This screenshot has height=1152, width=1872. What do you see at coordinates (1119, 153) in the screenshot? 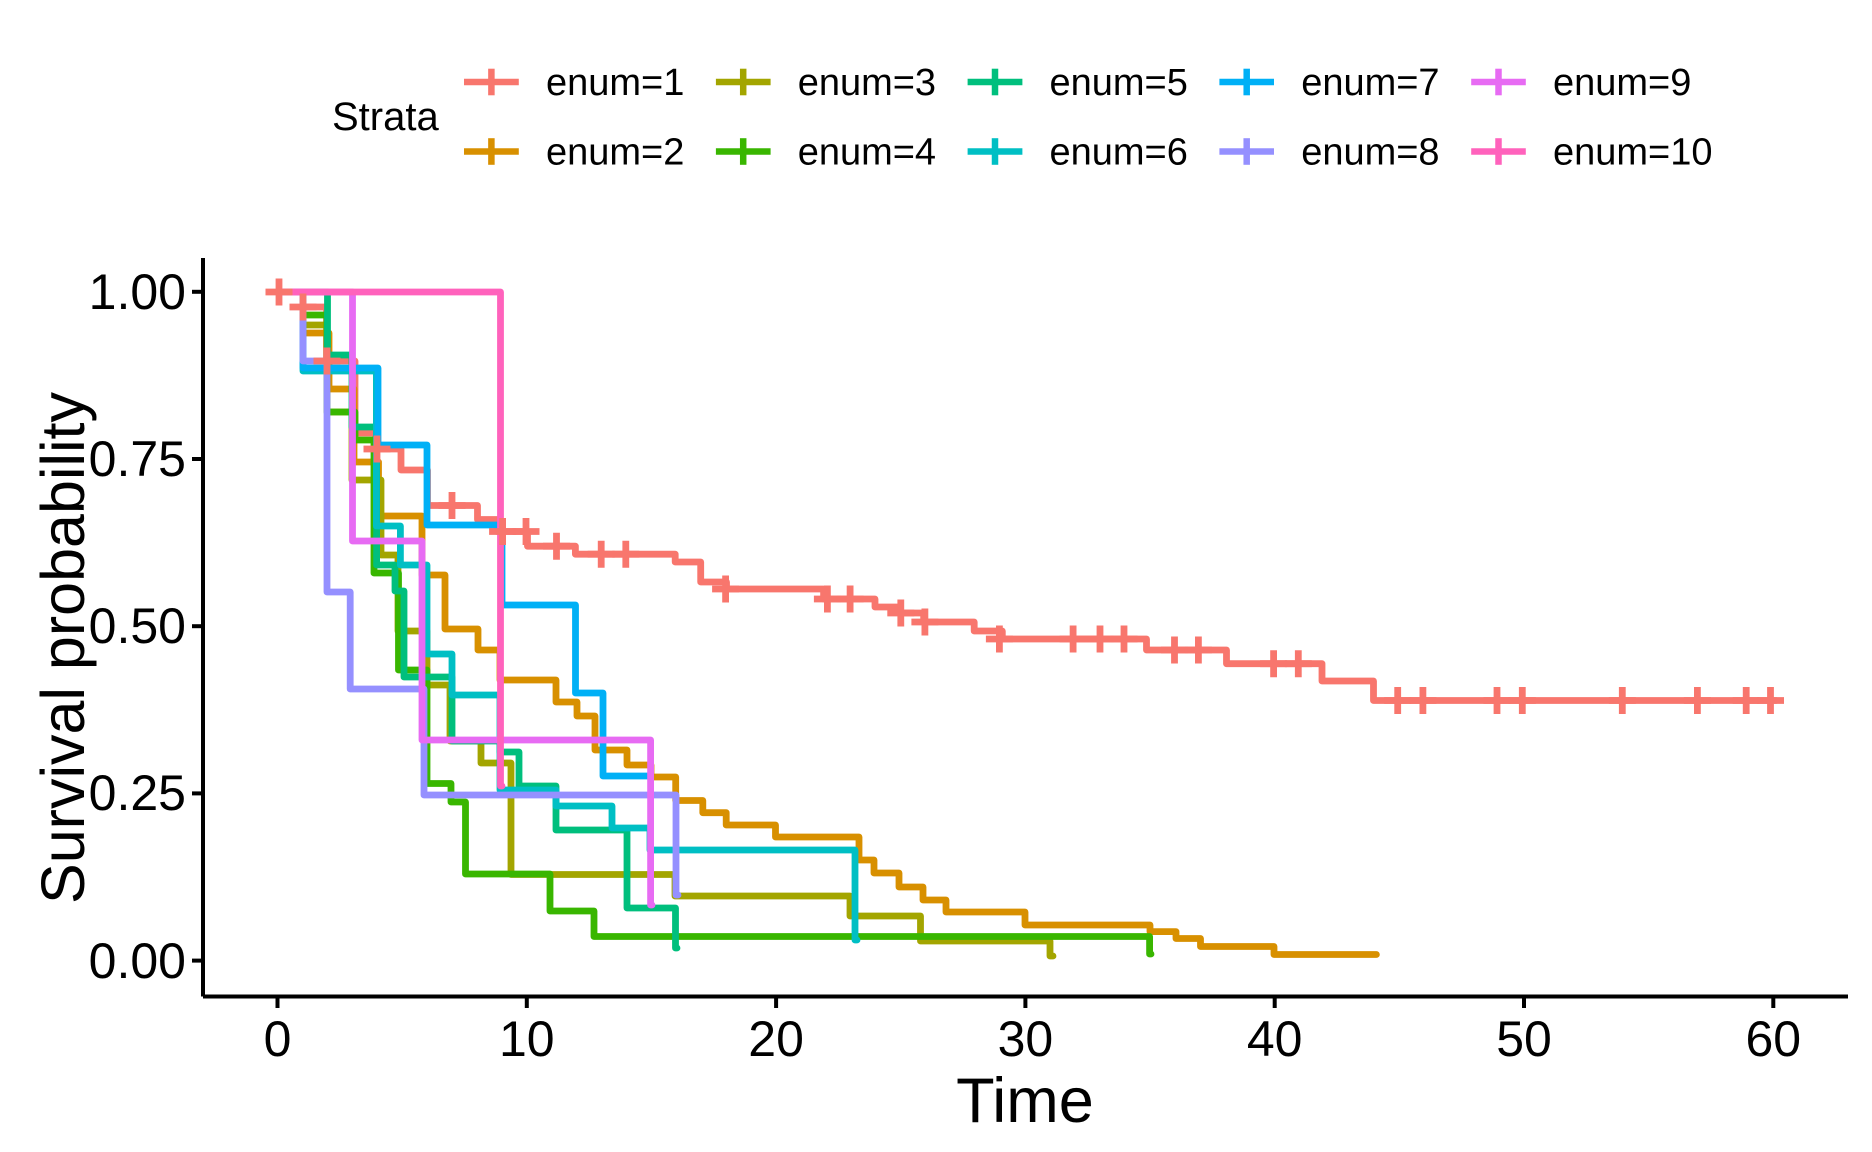
I see `svg-text: enum=6` at bounding box center [1119, 153].